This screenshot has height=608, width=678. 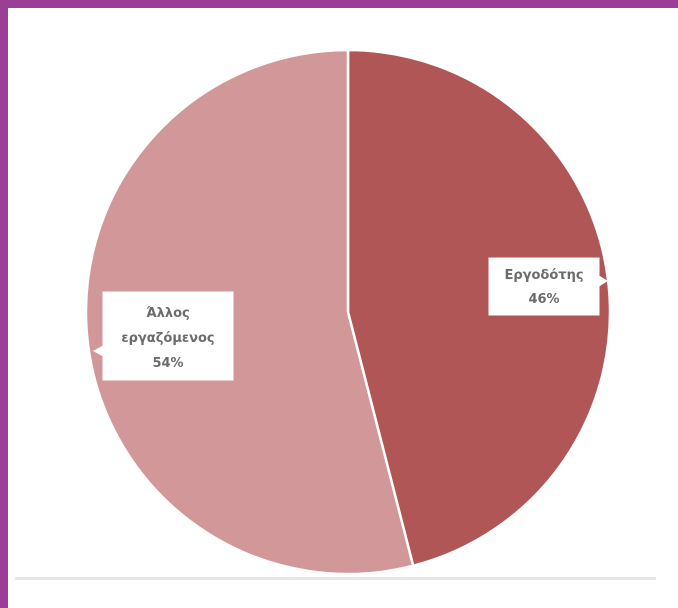 What do you see at coordinates (335, 578) in the screenshot?
I see `plot-bottom-strip` at bounding box center [335, 578].